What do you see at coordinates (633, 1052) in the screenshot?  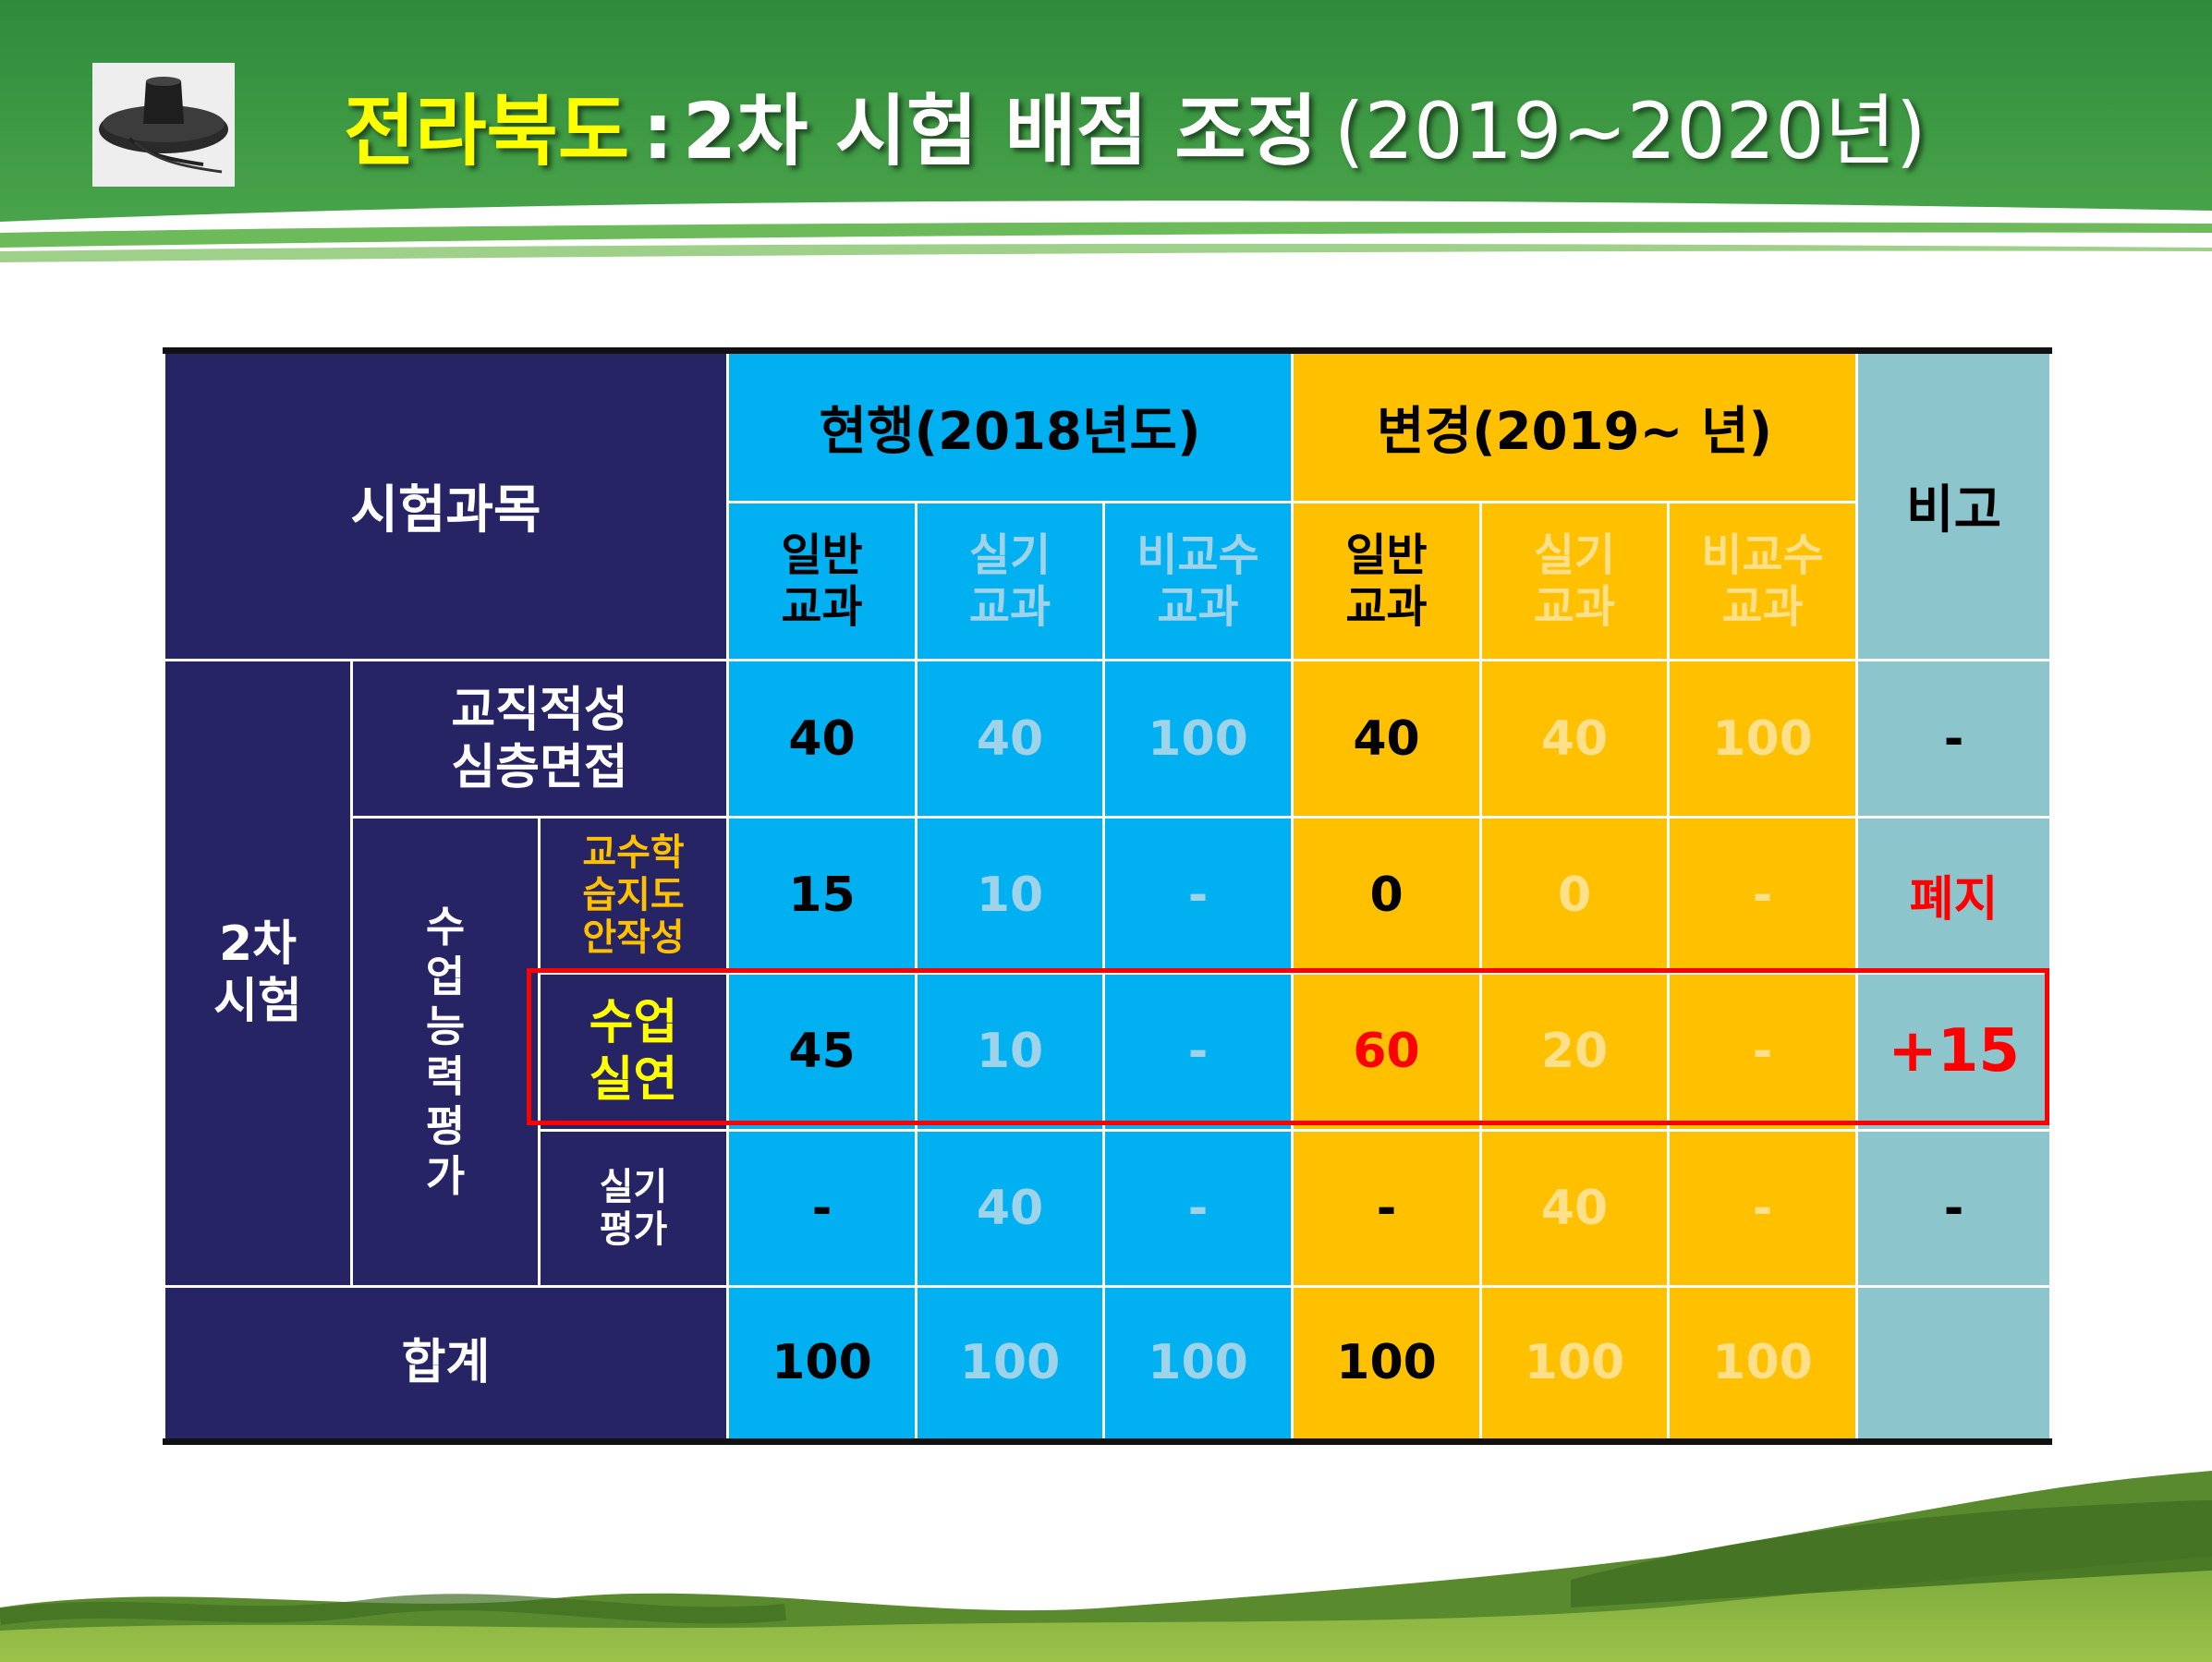 I see `row-label: 수업 실연` at bounding box center [633, 1052].